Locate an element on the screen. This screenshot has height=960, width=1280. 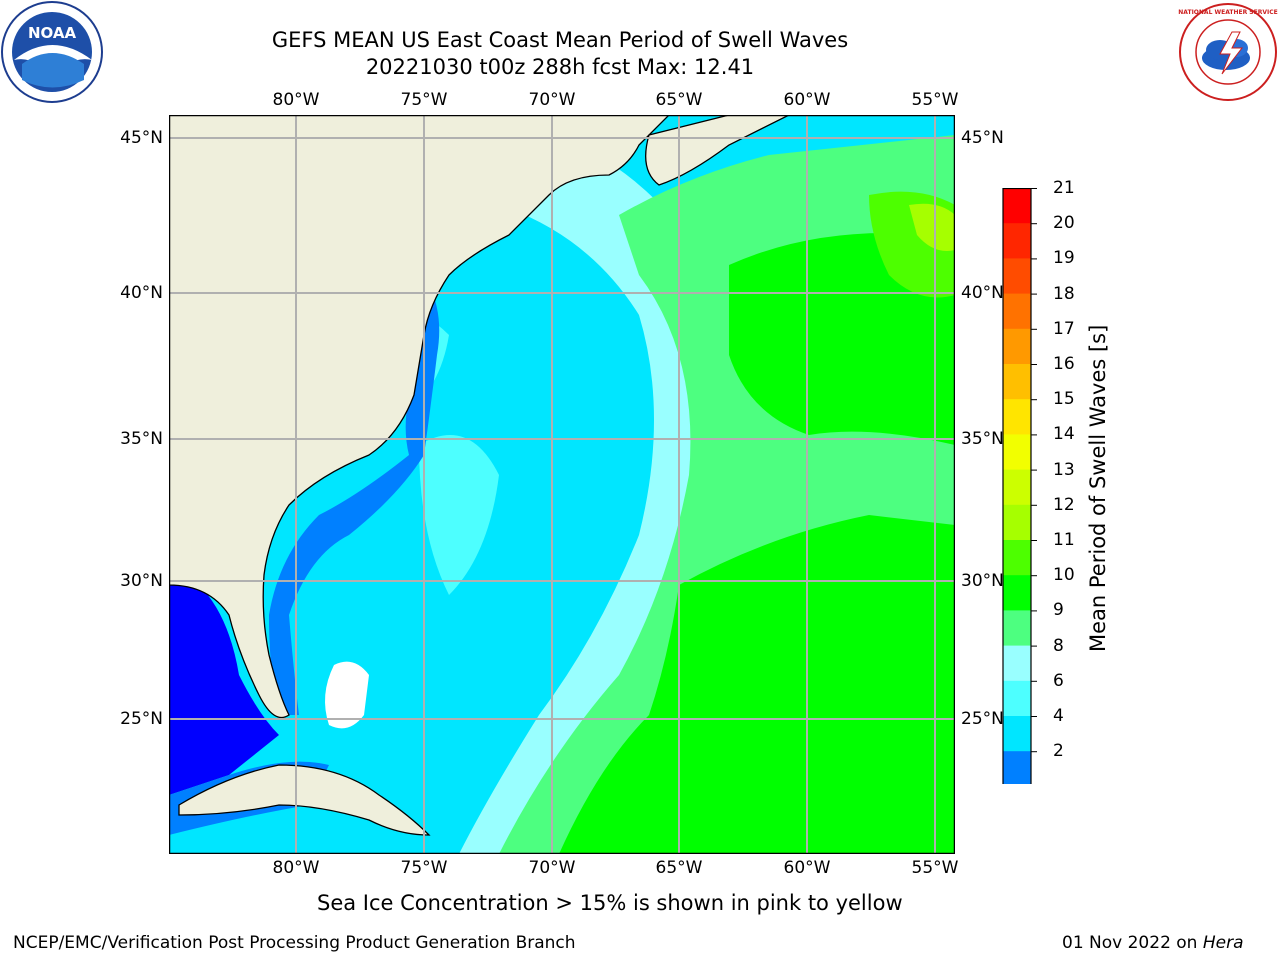
lat-label-right: 40°N is located at coordinates (982, 293).